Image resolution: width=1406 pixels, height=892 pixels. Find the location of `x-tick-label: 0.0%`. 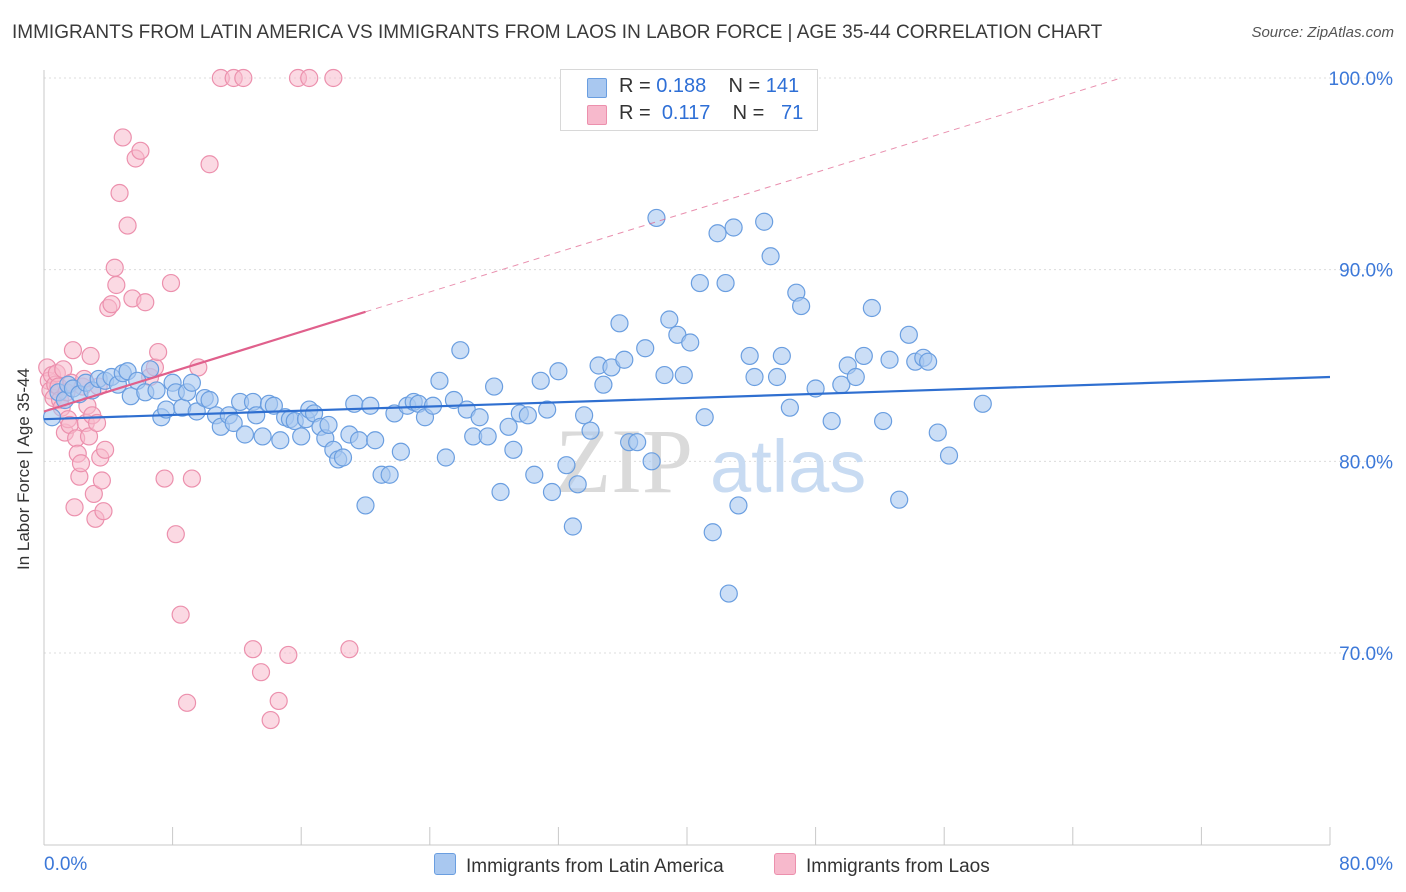

x-tick-label: 0.0% is located at coordinates (65, 864).